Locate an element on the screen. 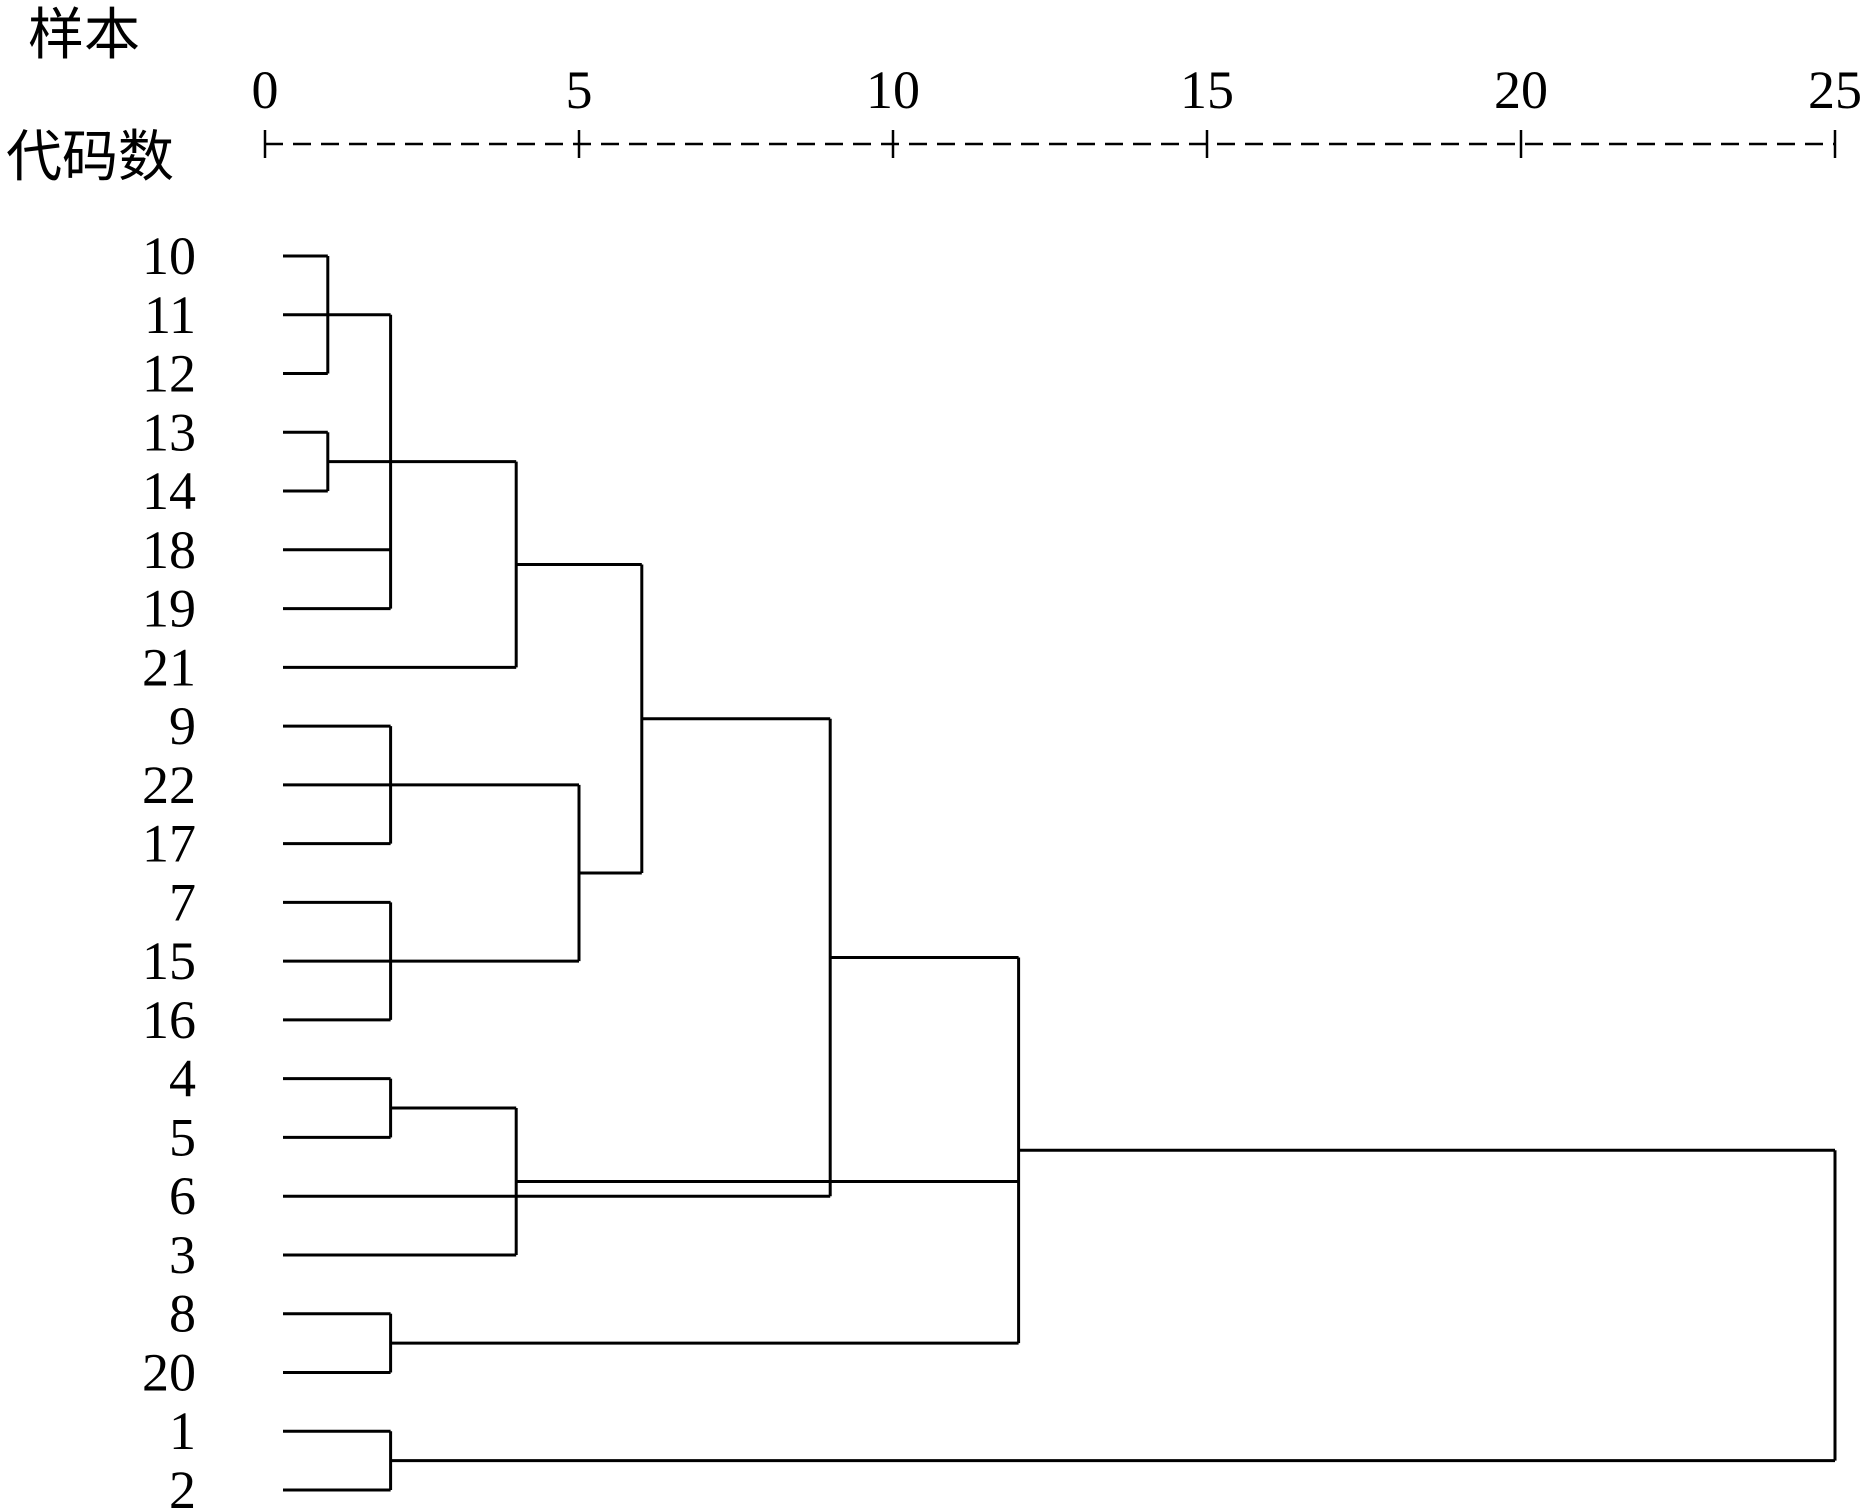 This screenshot has width=1872, height=1511. leaf-label: 14 is located at coordinates (169, 491).